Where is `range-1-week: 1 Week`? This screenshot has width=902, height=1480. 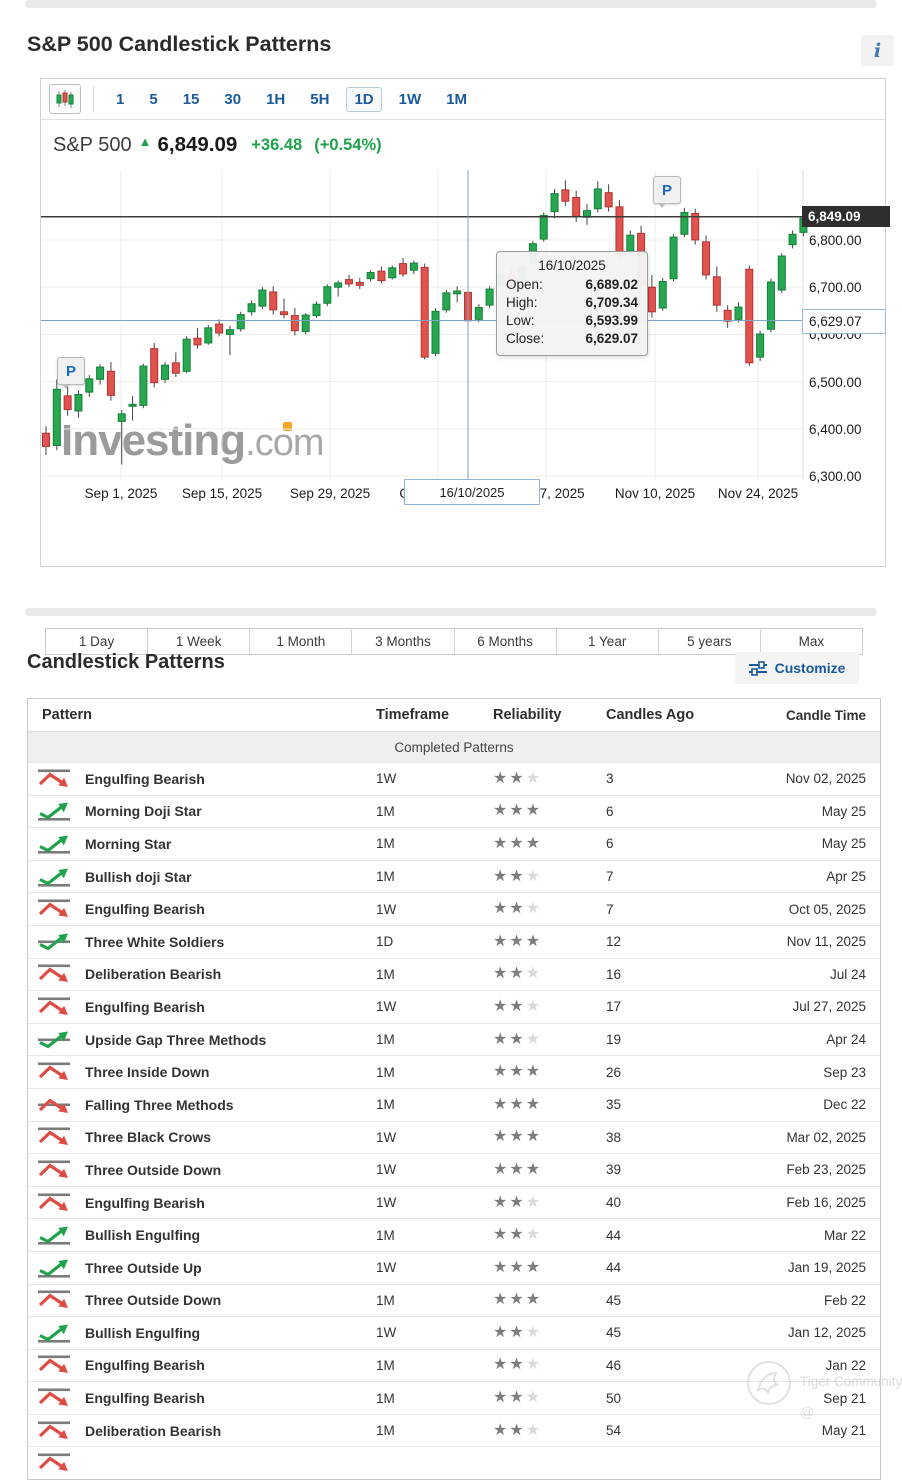
range-1-week: 1 Week is located at coordinates (199, 641).